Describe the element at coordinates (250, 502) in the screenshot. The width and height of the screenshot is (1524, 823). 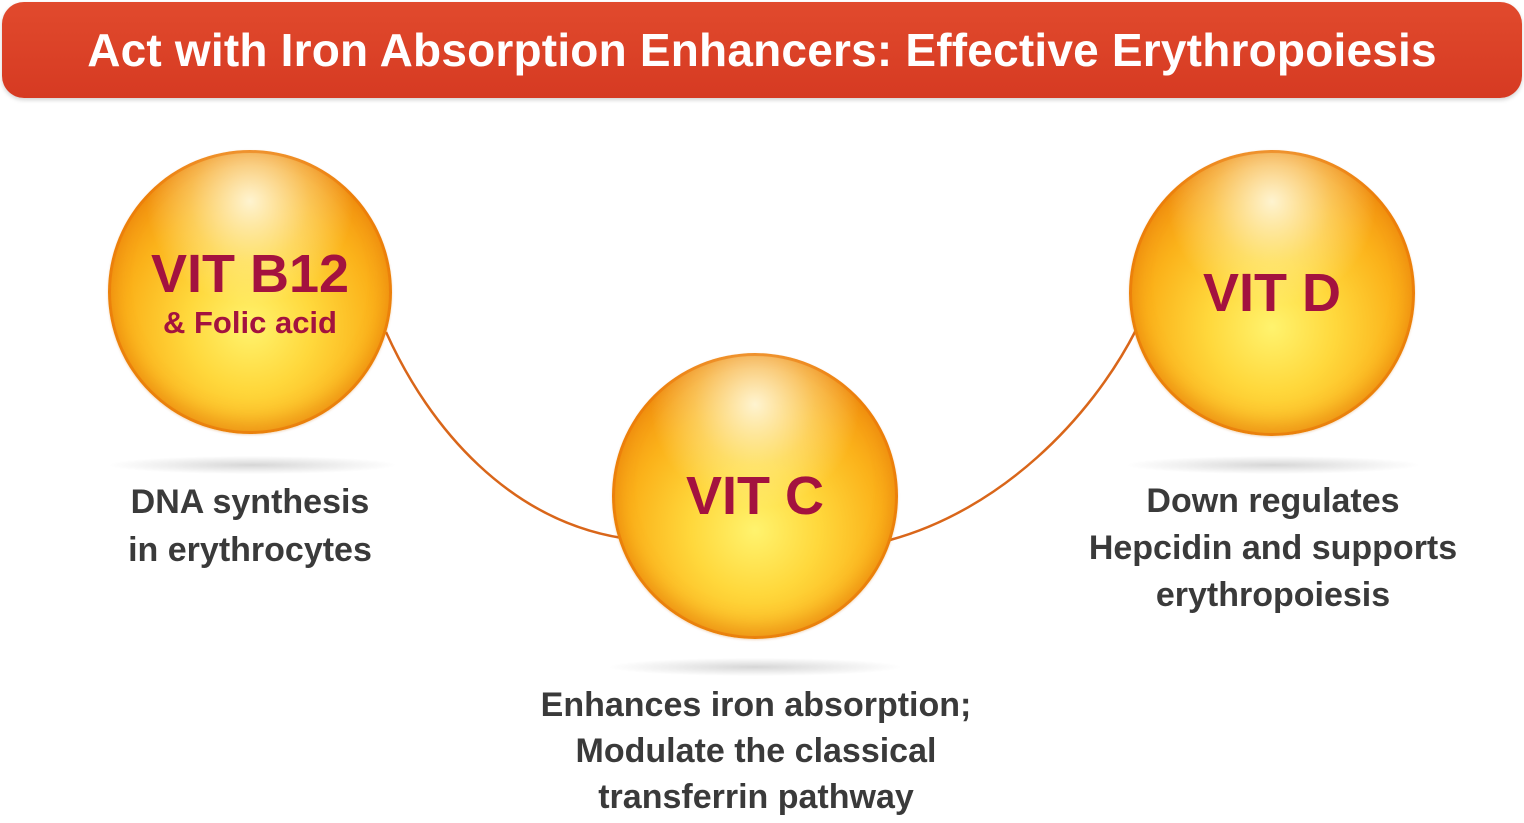
I see `description-line: DNA synthesis` at that location.